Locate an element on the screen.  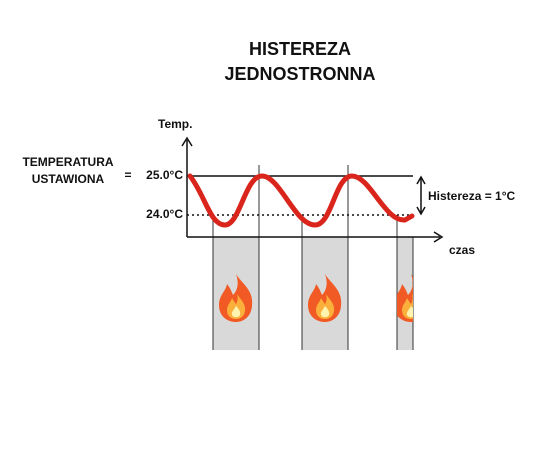
setpoint-label: USTAWIONA is located at coordinates (68, 179).